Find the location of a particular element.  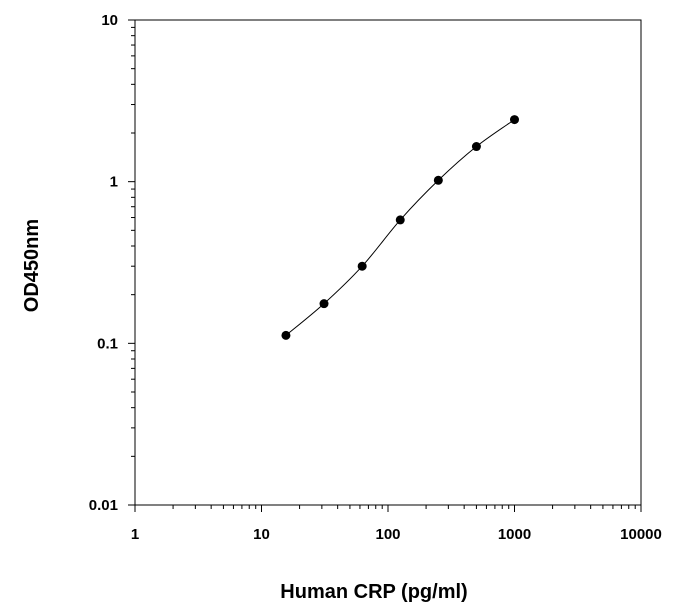

y-axis: 0.01 0.1 1 10 is located at coordinates (112, 263).